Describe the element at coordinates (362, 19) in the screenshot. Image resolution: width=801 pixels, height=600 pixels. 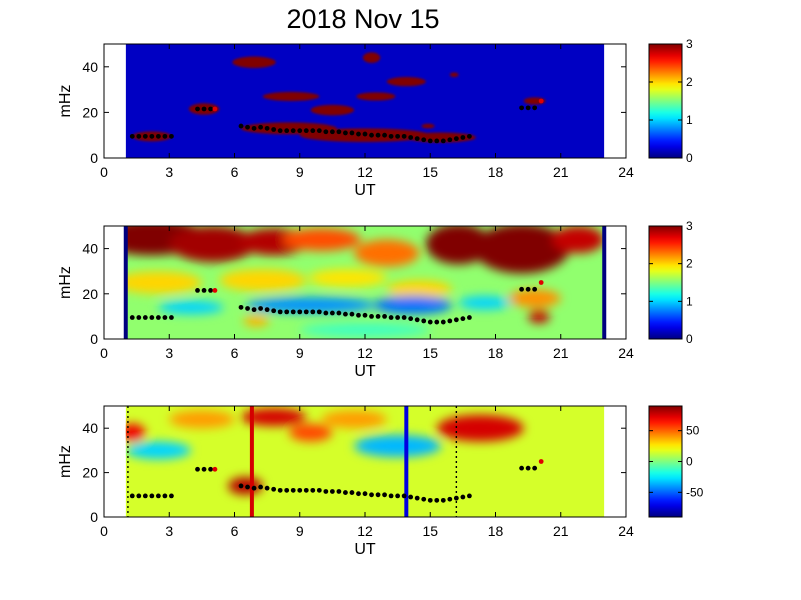
I see `figure-title: 2018 Nov 15` at that location.